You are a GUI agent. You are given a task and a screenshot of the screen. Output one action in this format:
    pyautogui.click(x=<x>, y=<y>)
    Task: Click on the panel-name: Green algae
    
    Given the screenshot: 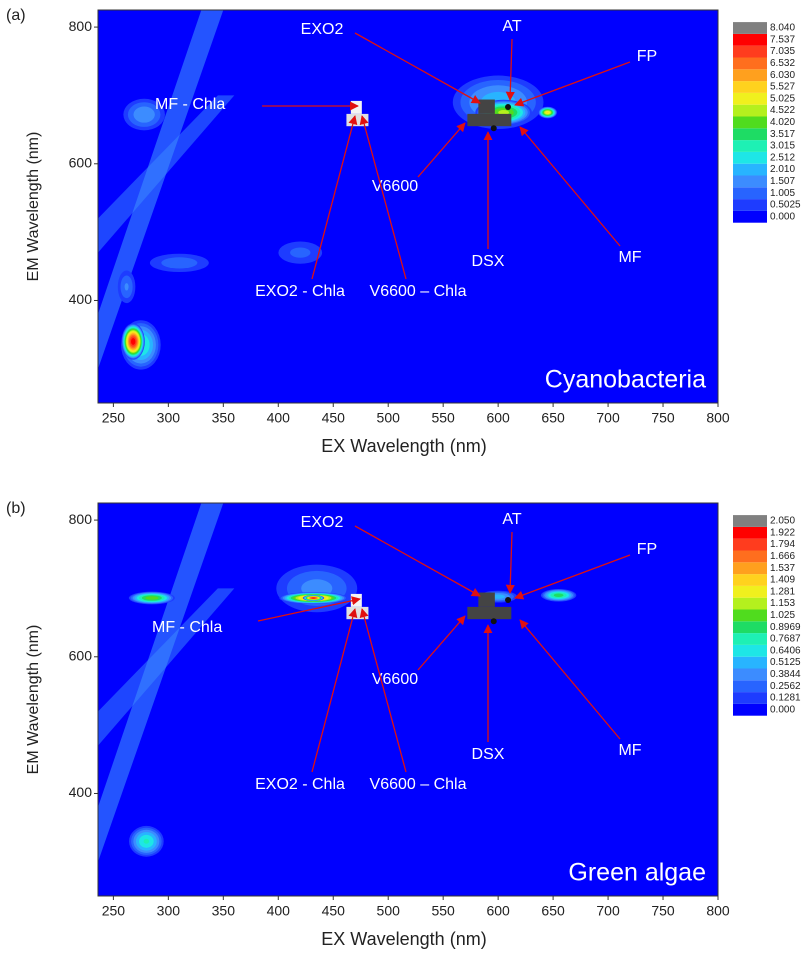 What is the action you would take?
    pyautogui.click(x=637, y=873)
    